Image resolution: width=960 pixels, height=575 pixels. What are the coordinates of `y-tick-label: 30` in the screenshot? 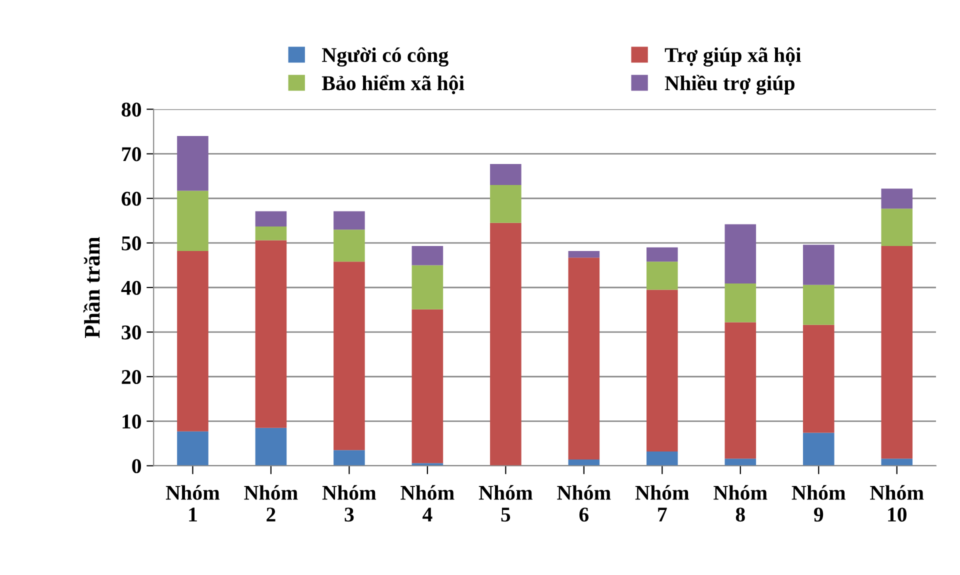 It's located at (131, 332).